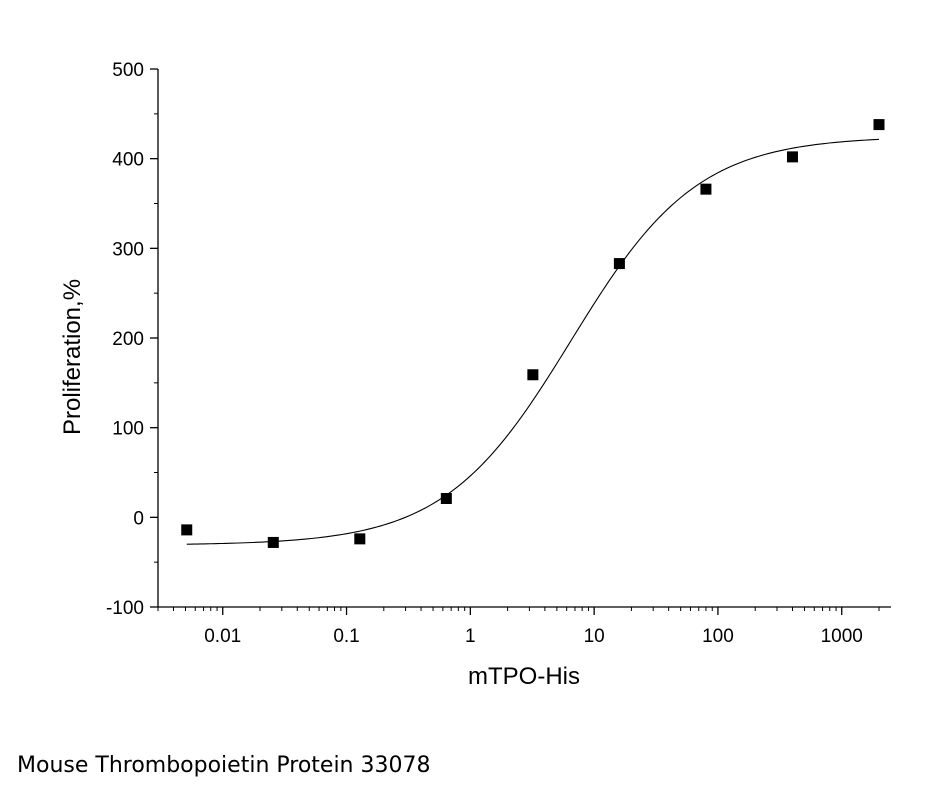 This screenshot has width=945, height=796. Describe the element at coordinates (128, 429) in the screenshot. I see `y-tick-label: 100` at that location.